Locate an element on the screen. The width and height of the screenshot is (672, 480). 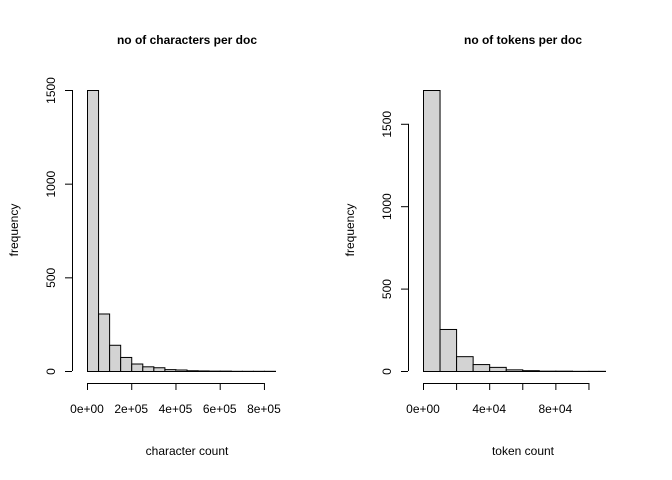
x-tick-label: 8e+04 is located at coordinates (556, 409).